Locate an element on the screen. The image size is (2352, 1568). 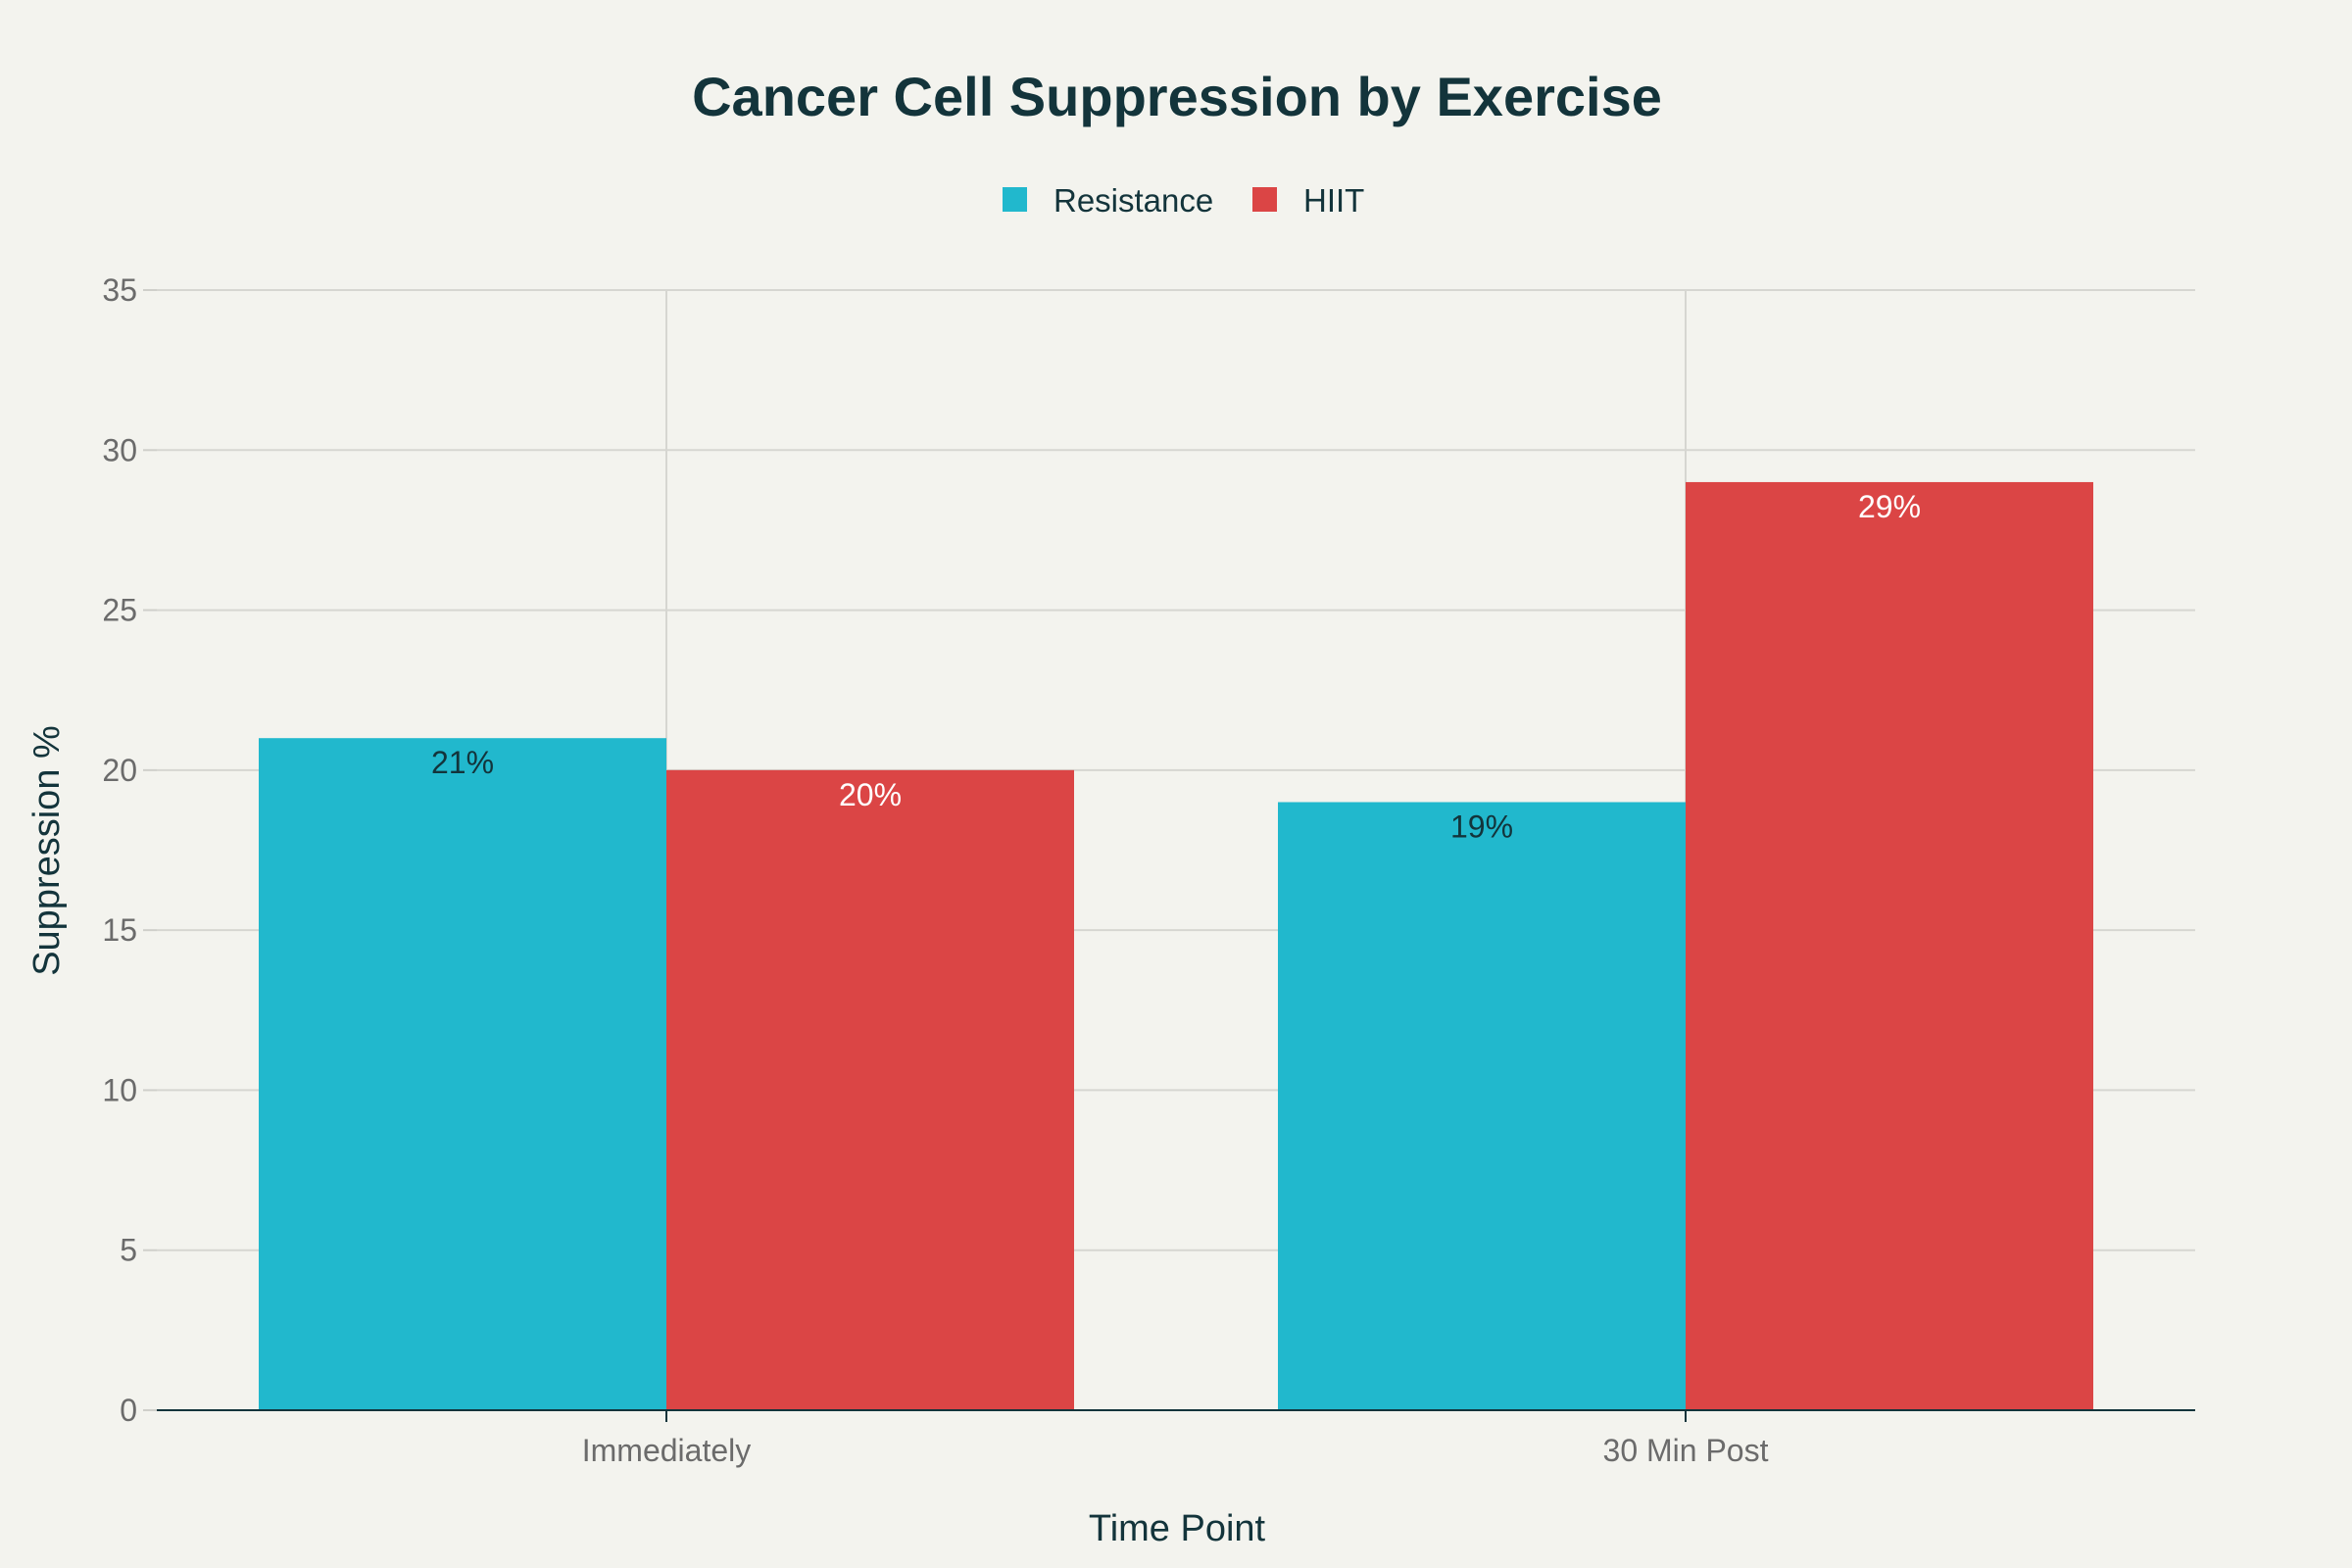
legend-swatch-hiit is located at coordinates (1264, 199).